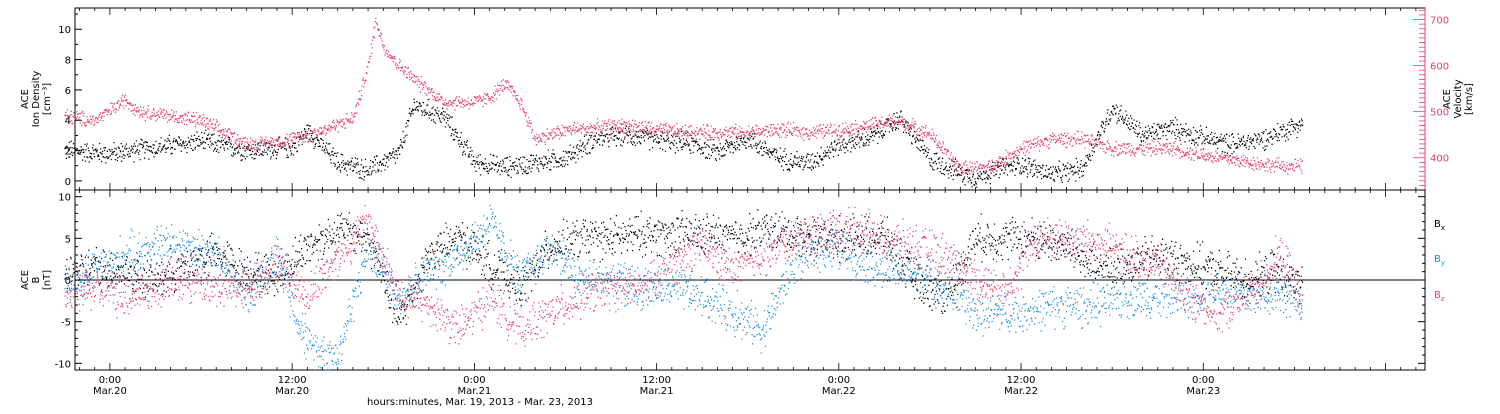  I want to click on density-axis-title-line: Ion Density, so click(36, 99).